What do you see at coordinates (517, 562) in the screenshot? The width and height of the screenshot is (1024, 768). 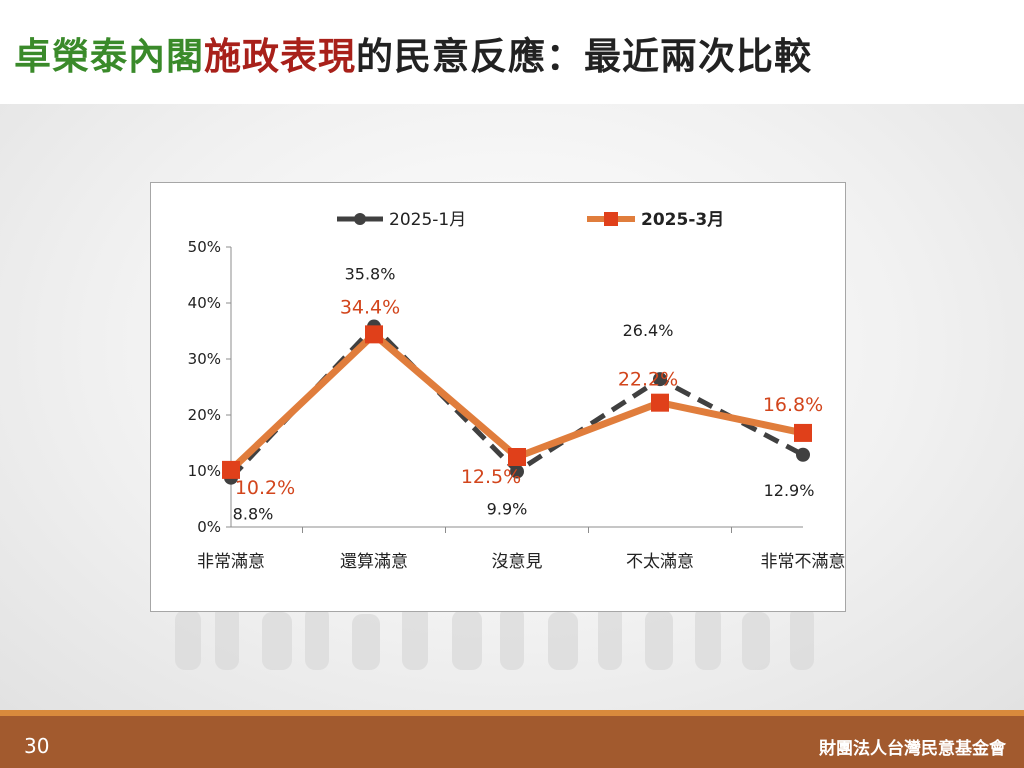 I see `x-tick-label: 沒意見` at bounding box center [517, 562].